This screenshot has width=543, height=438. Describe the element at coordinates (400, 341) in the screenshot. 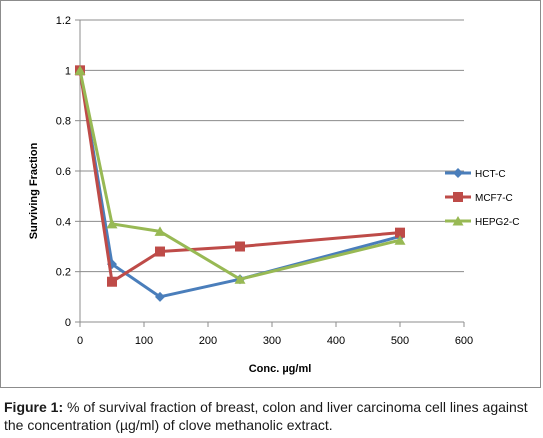

I see `x-tick-label: 500` at that location.